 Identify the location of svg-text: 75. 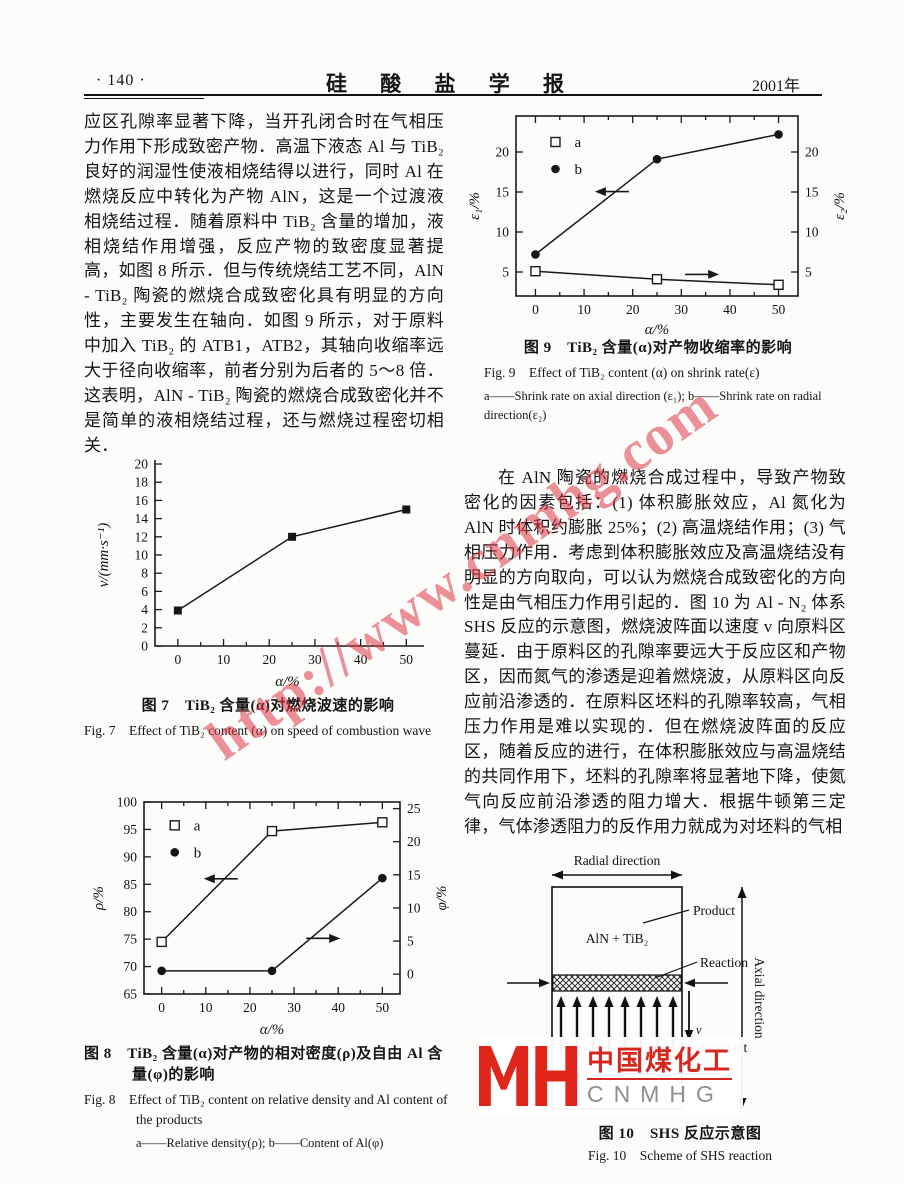
(131, 939).